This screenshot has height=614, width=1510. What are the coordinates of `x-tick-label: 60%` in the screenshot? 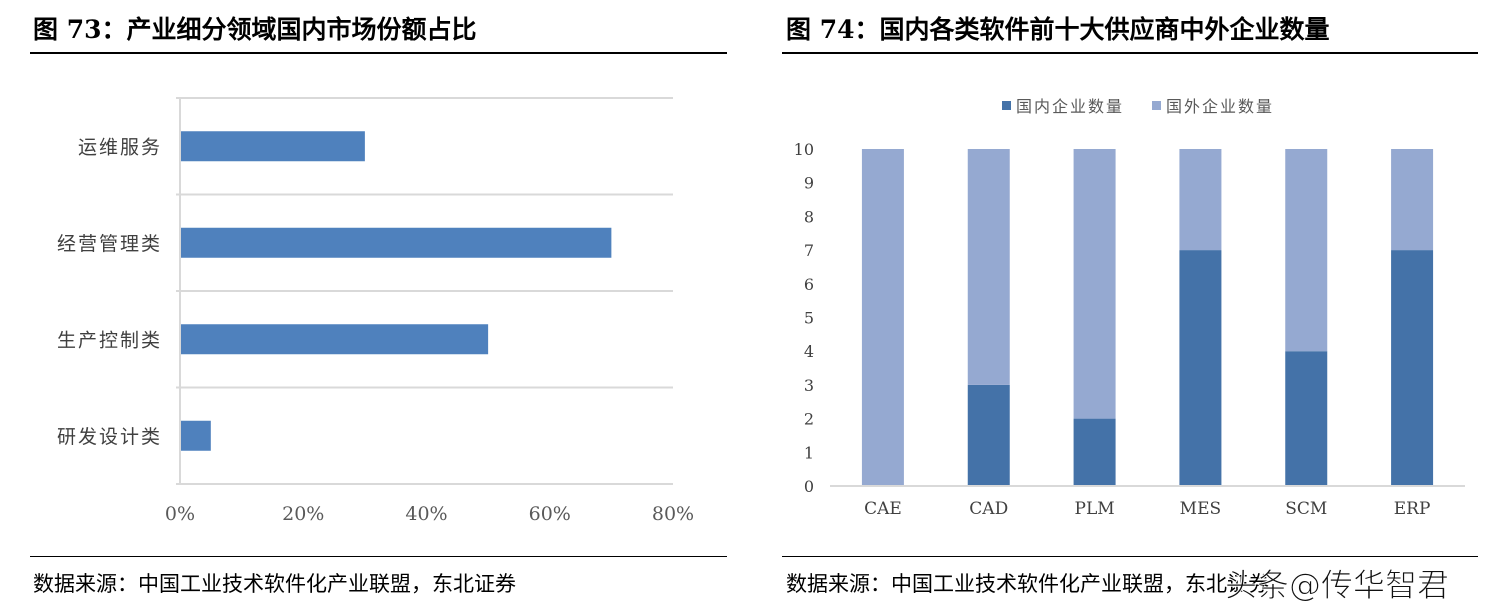 It's located at (550, 514).